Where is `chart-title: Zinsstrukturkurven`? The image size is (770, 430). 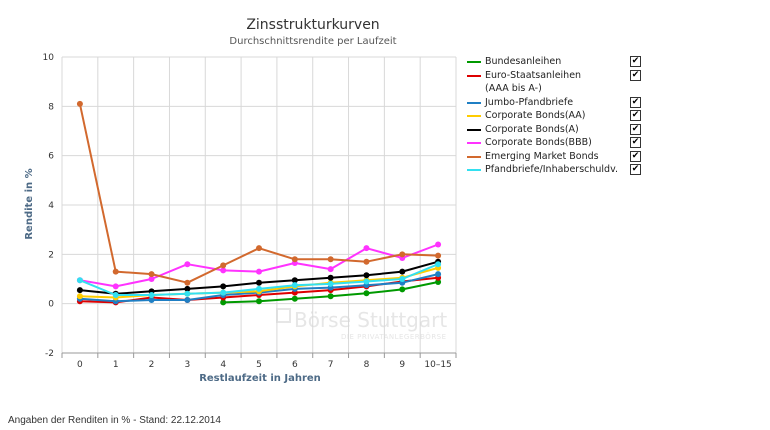 chart-title: Zinsstrukturkurven is located at coordinates (312, 25).